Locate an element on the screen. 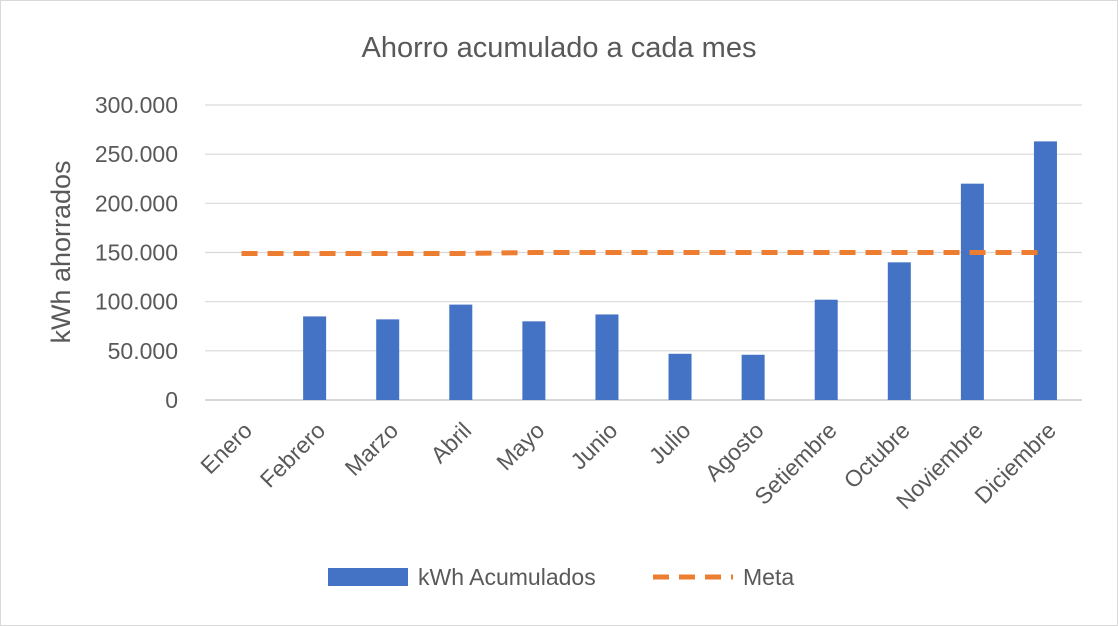  x-tick-label: Junio is located at coordinates (593, 445).